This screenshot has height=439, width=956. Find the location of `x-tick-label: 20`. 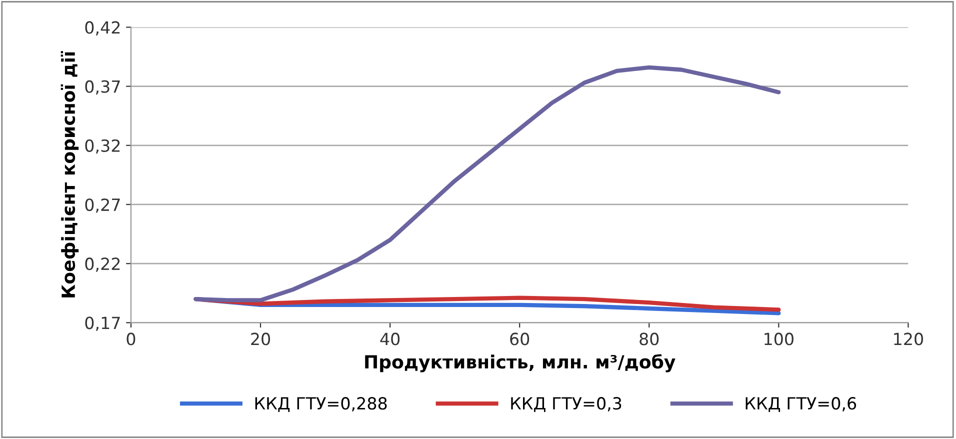

x-tick-label: 20 is located at coordinates (260, 339).